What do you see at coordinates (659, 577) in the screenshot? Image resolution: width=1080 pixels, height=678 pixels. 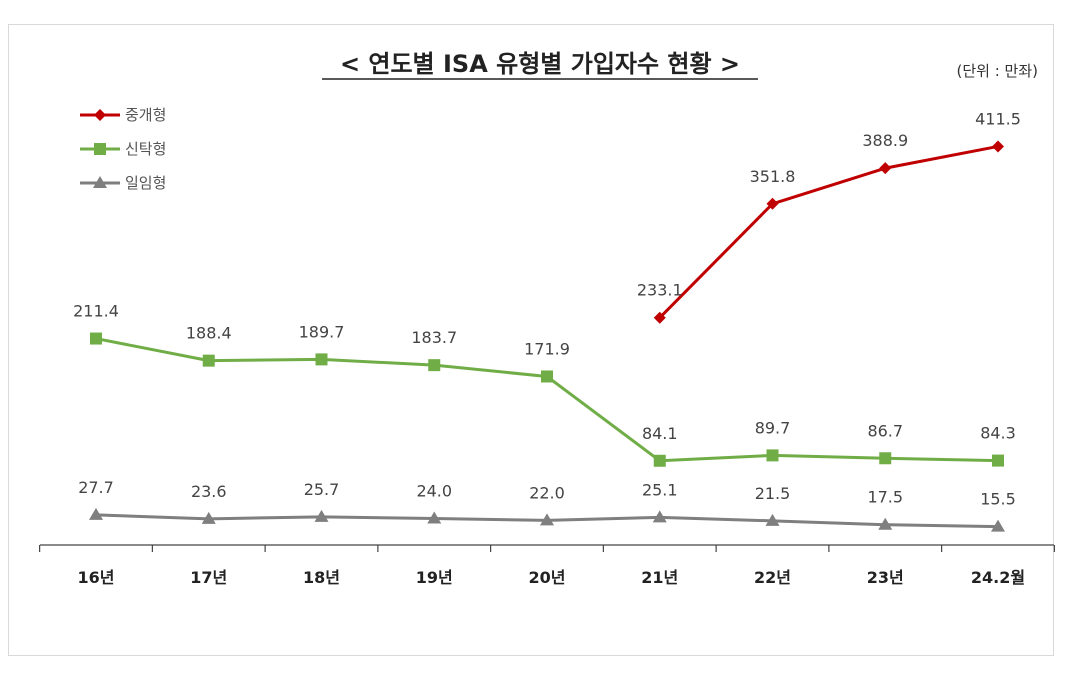 I see `x-tick-label: 21년` at bounding box center [659, 577].